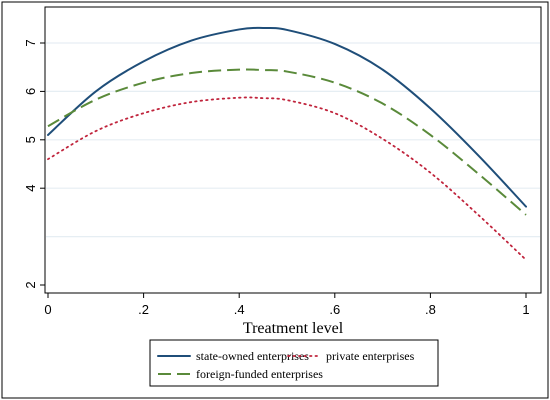  I want to click on y-tick-label: 5, so click(30, 139).